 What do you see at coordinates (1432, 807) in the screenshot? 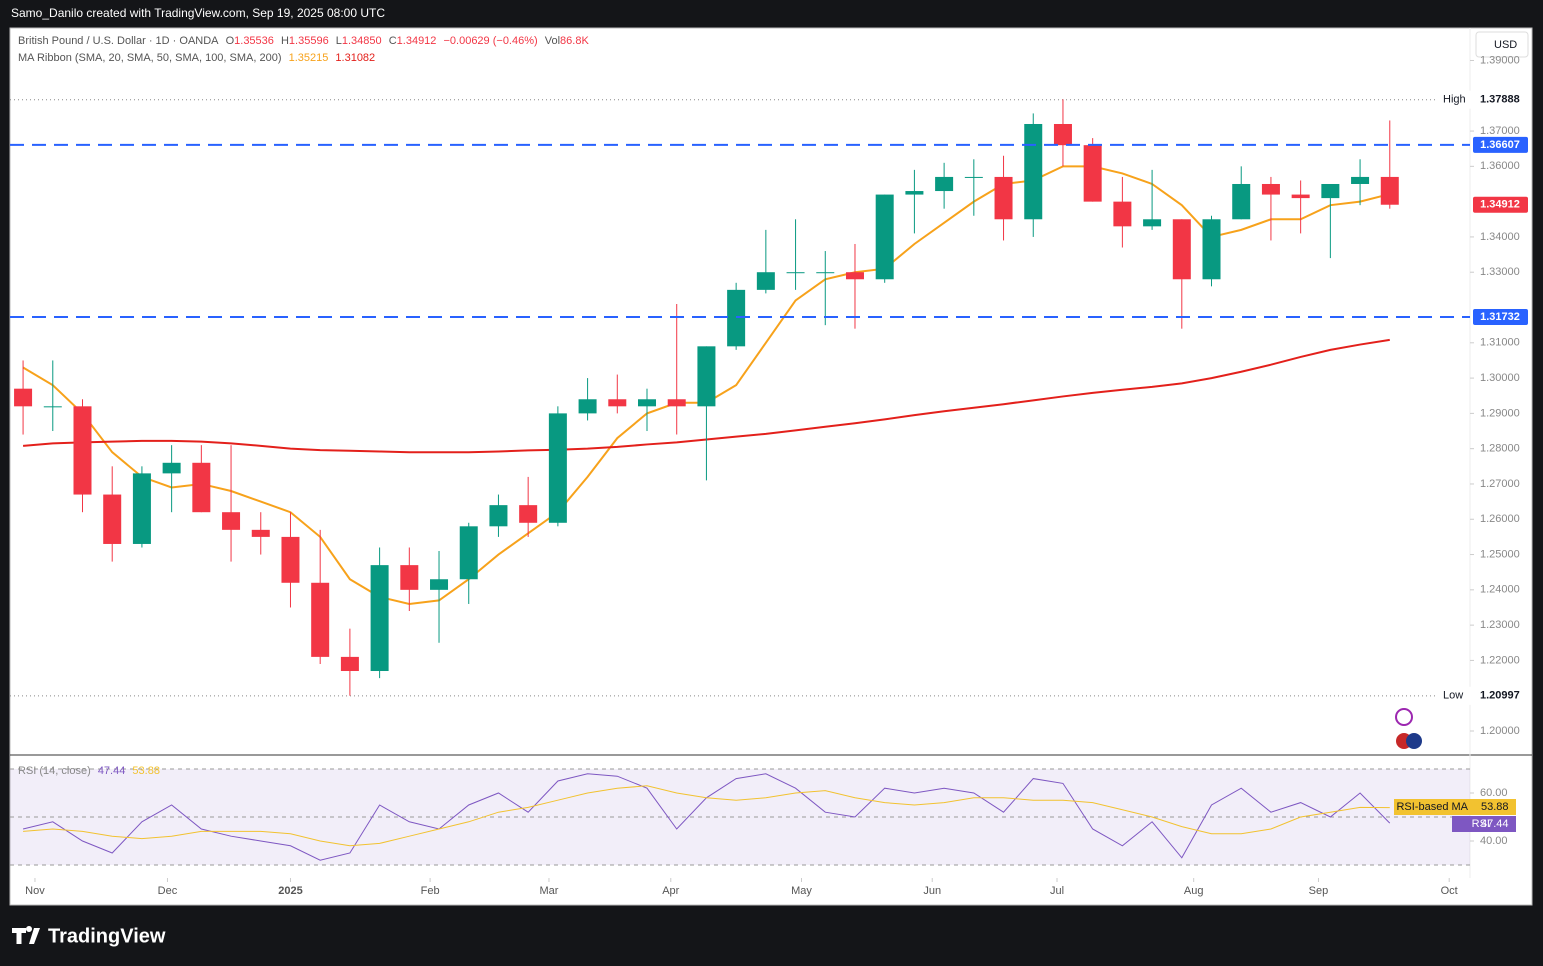
I see `rsi-axis-name: RSI-based MA` at bounding box center [1432, 807].